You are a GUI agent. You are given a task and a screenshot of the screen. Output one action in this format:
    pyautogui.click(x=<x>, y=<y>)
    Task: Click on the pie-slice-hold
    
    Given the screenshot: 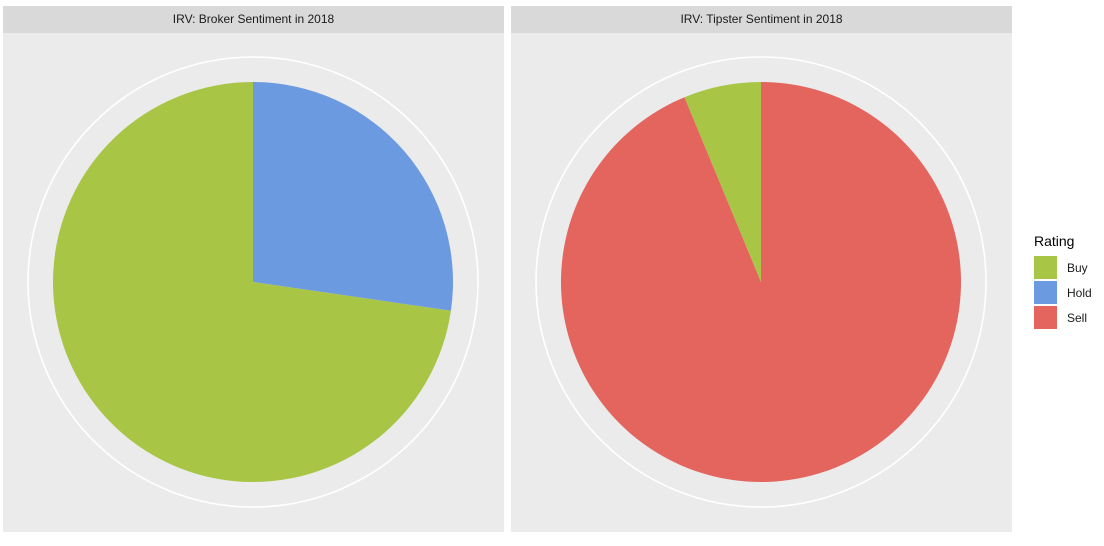 What is the action you would take?
    pyautogui.click(x=353, y=196)
    